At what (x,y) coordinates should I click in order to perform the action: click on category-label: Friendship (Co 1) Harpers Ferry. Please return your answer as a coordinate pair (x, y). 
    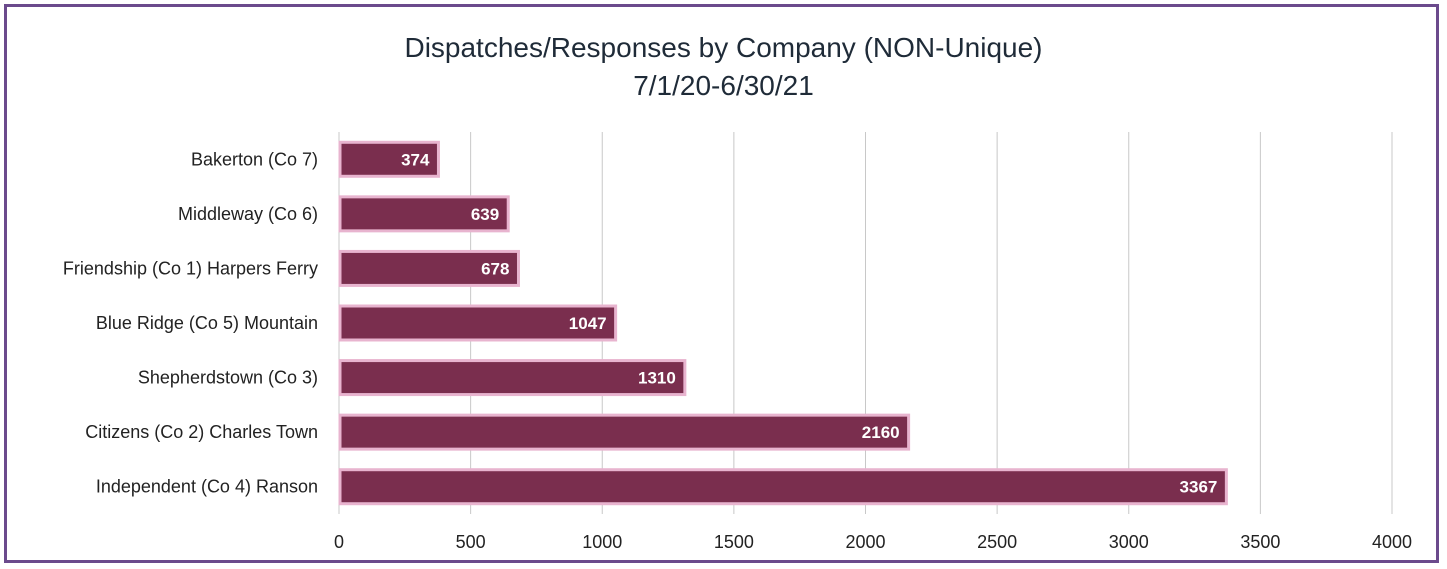
    Looking at the image, I should click on (190, 268).